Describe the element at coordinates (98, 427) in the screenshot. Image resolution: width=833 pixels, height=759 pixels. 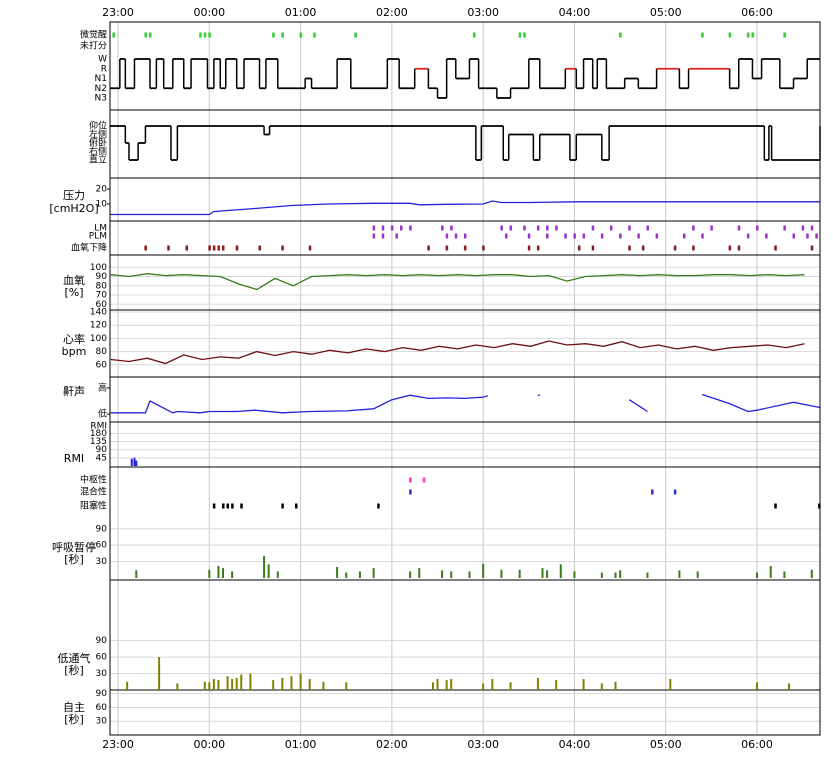
I see `scale-label: RMI` at that location.